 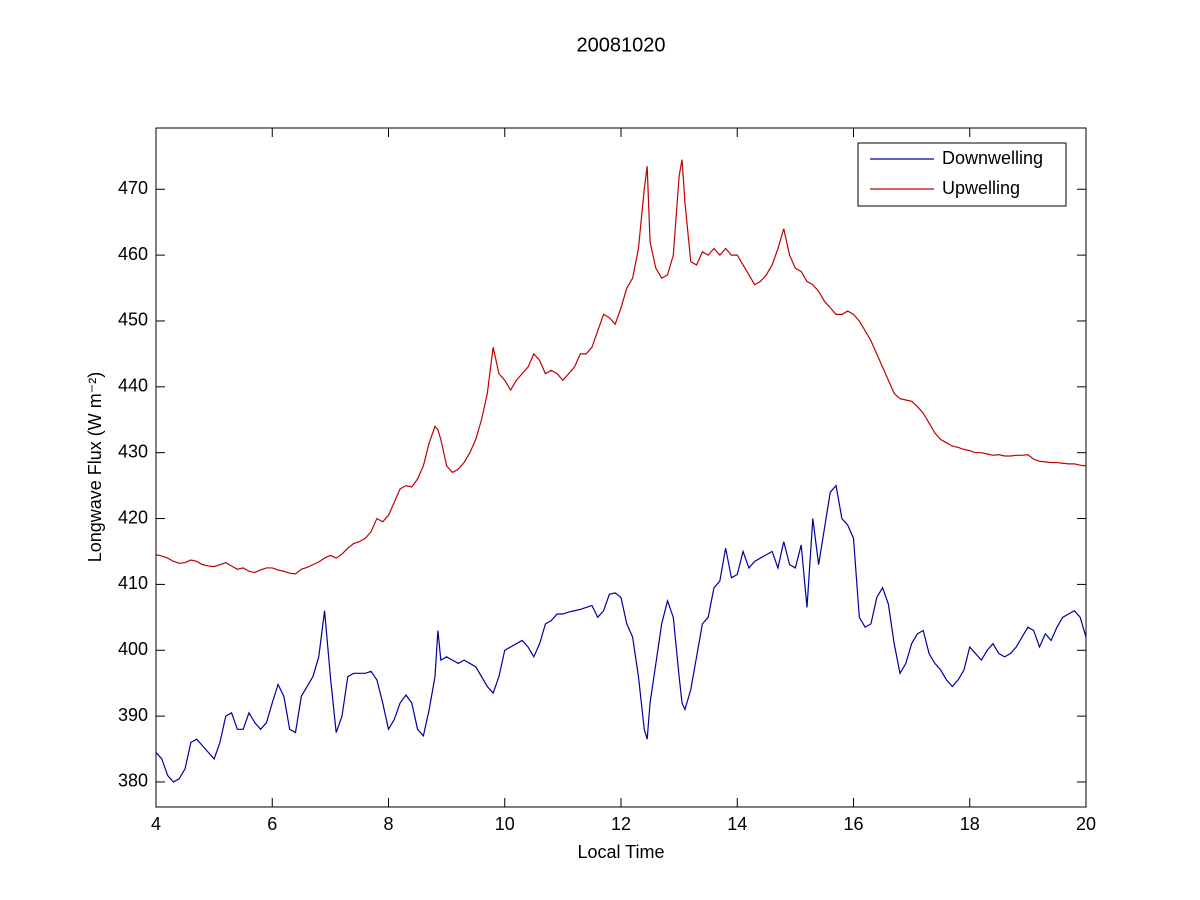 What do you see at coordinates (621, 45) in the screenshot?
I see `chart-title: 20081020` at bounding box center [621, 45].